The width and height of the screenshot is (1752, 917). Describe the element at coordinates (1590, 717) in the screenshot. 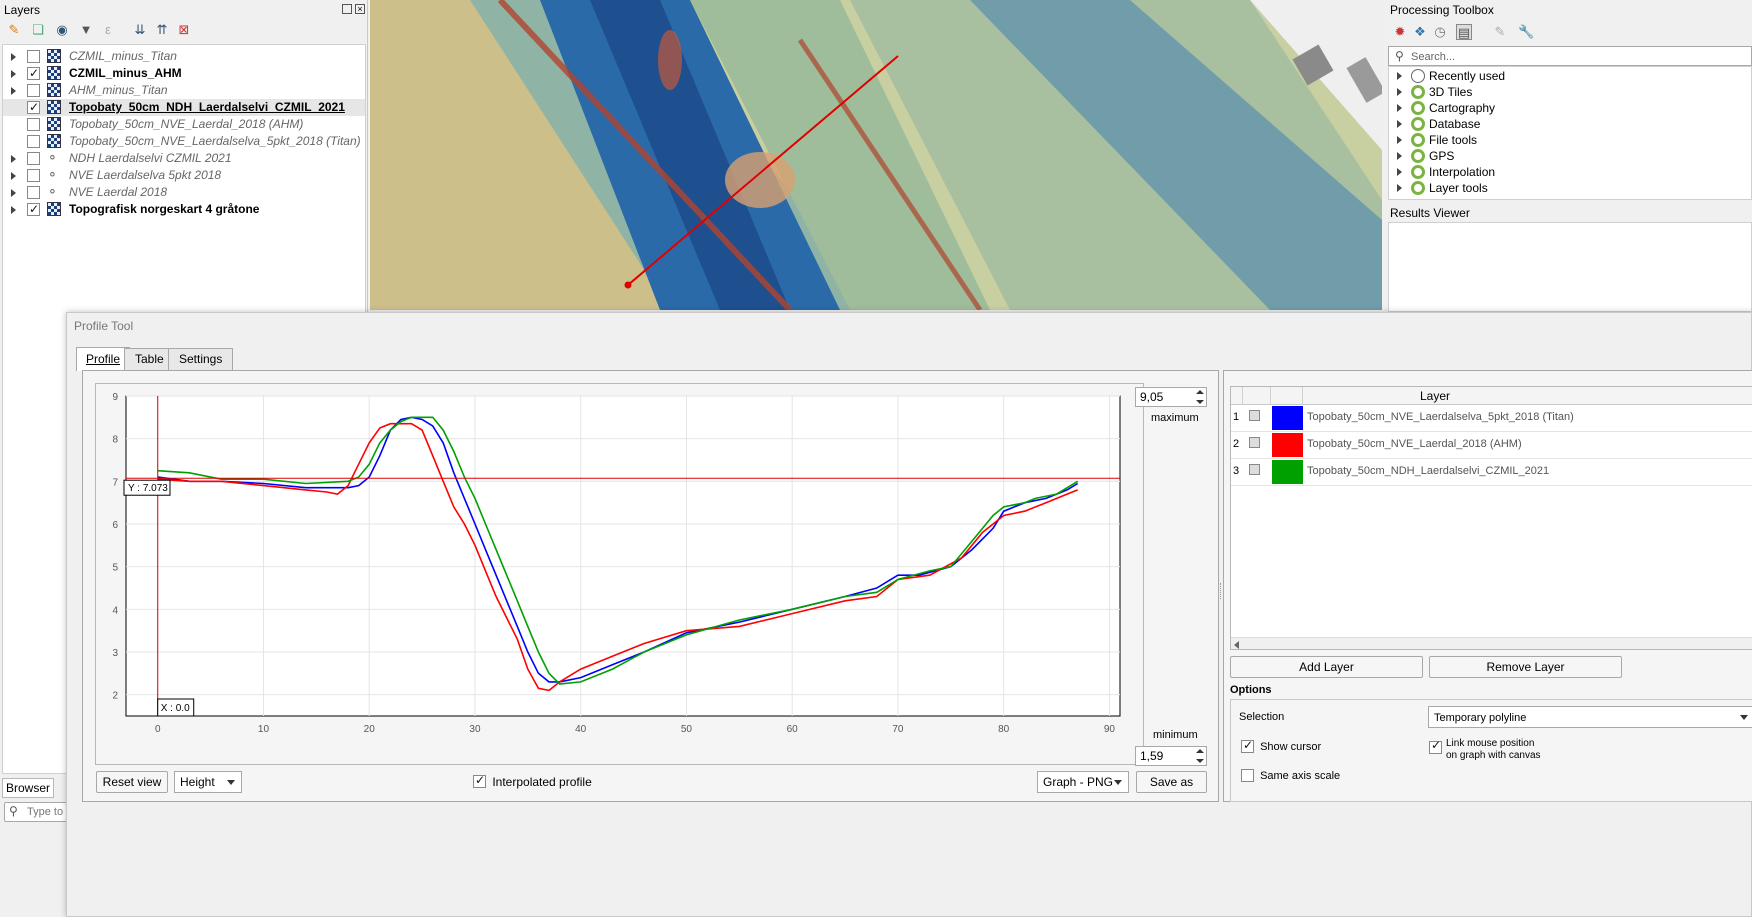

I see `selection-select: Temporary polyline` at that location.